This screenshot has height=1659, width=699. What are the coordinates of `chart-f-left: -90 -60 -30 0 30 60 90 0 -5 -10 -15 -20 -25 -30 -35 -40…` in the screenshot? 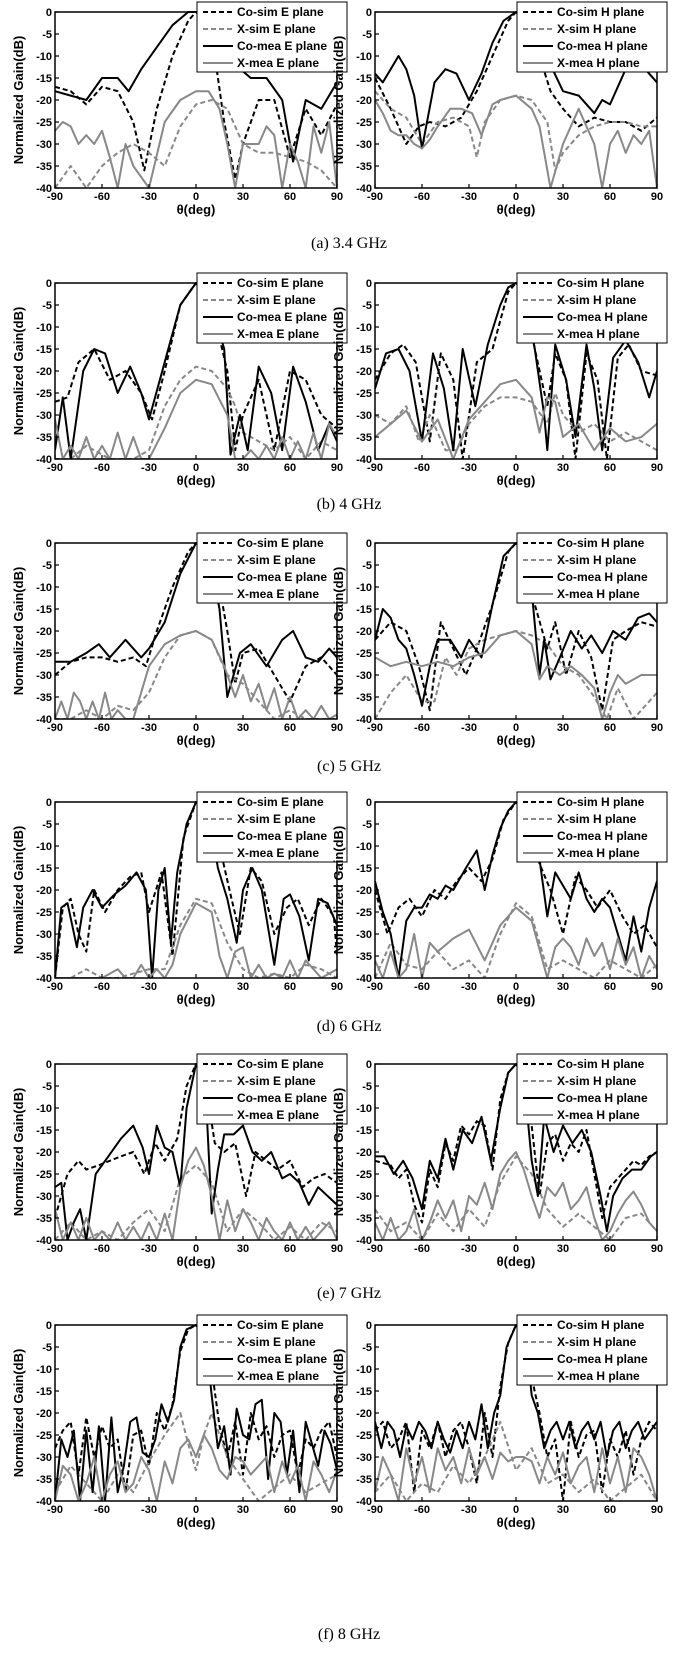 It's located at (179, 1422).